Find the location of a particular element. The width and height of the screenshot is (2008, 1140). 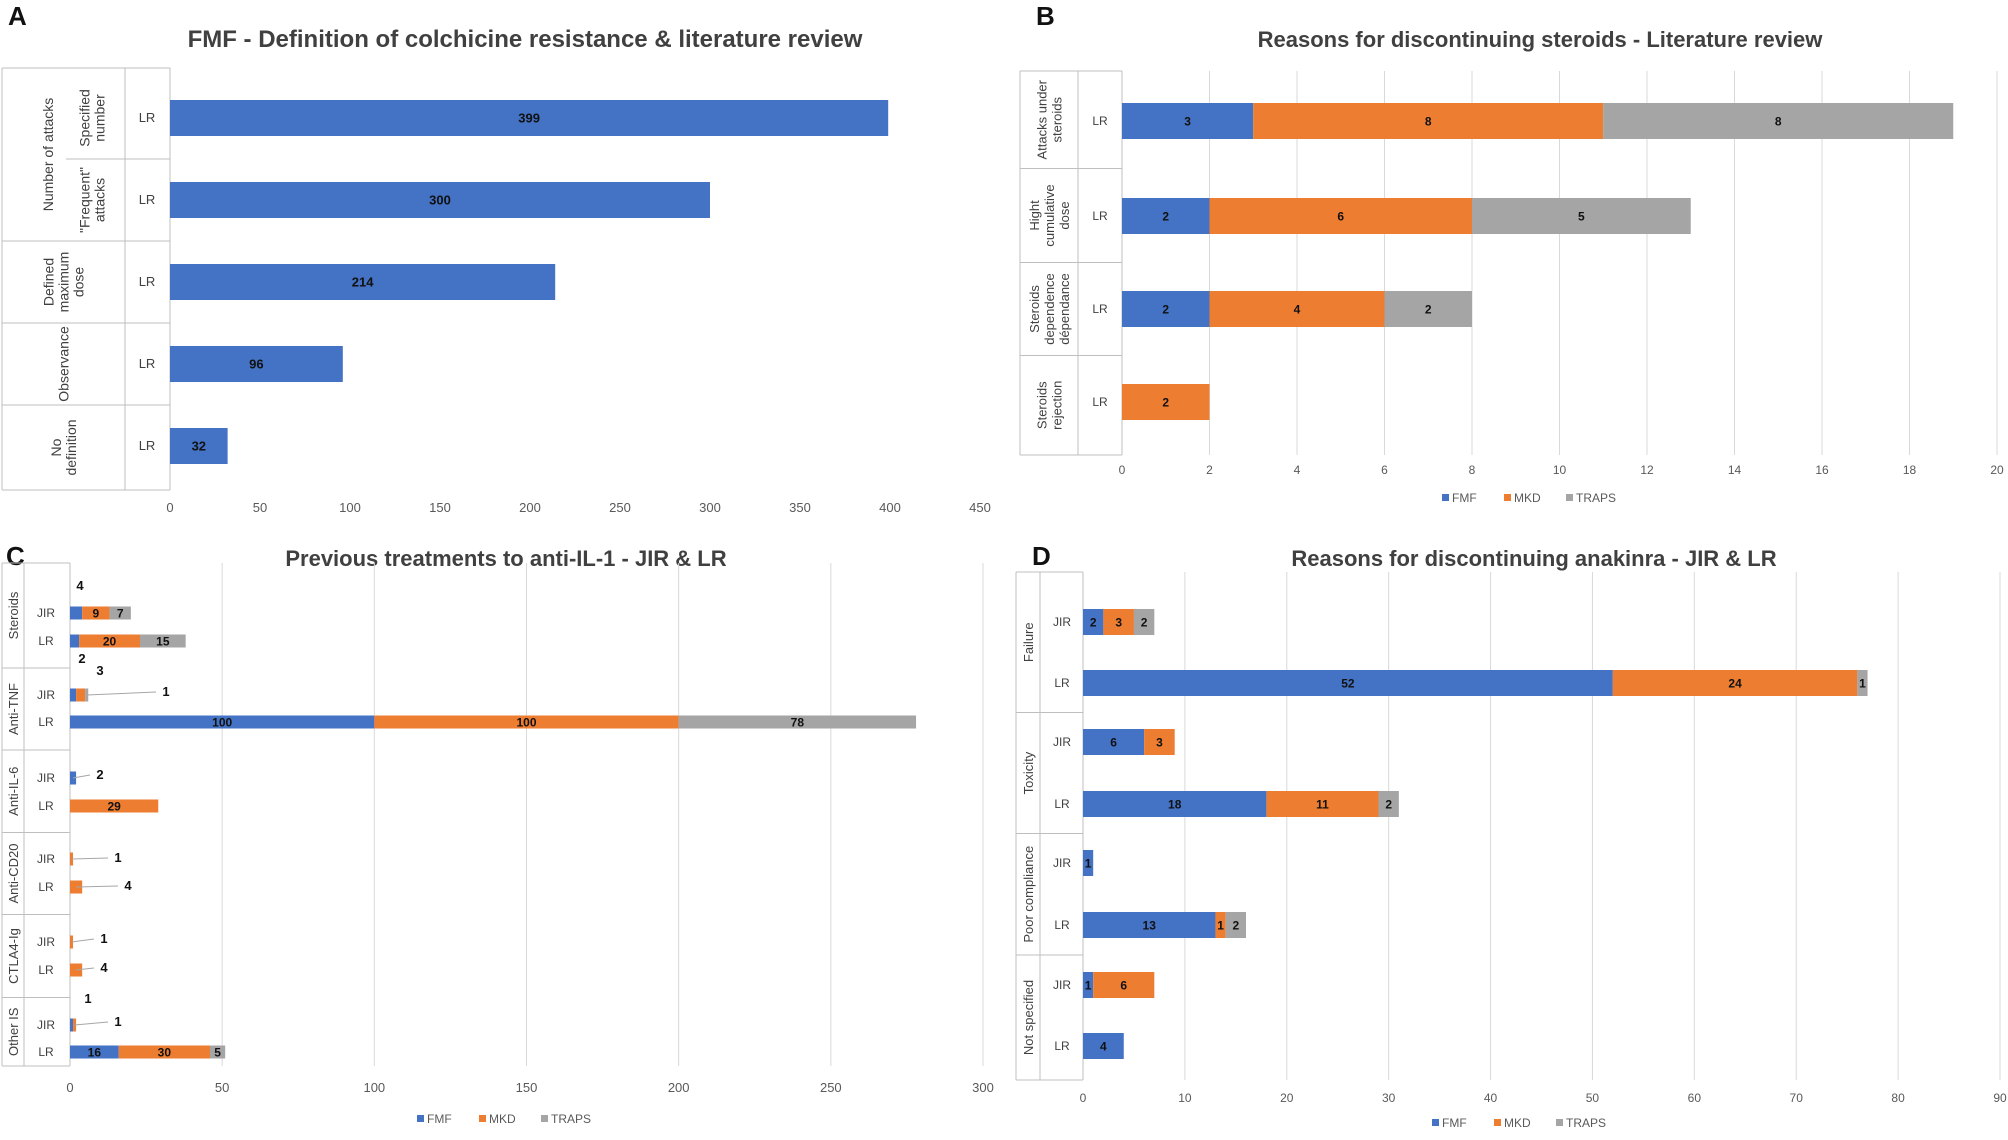

group-label: Definedmaximumdose is located at coordinates (64, 282).